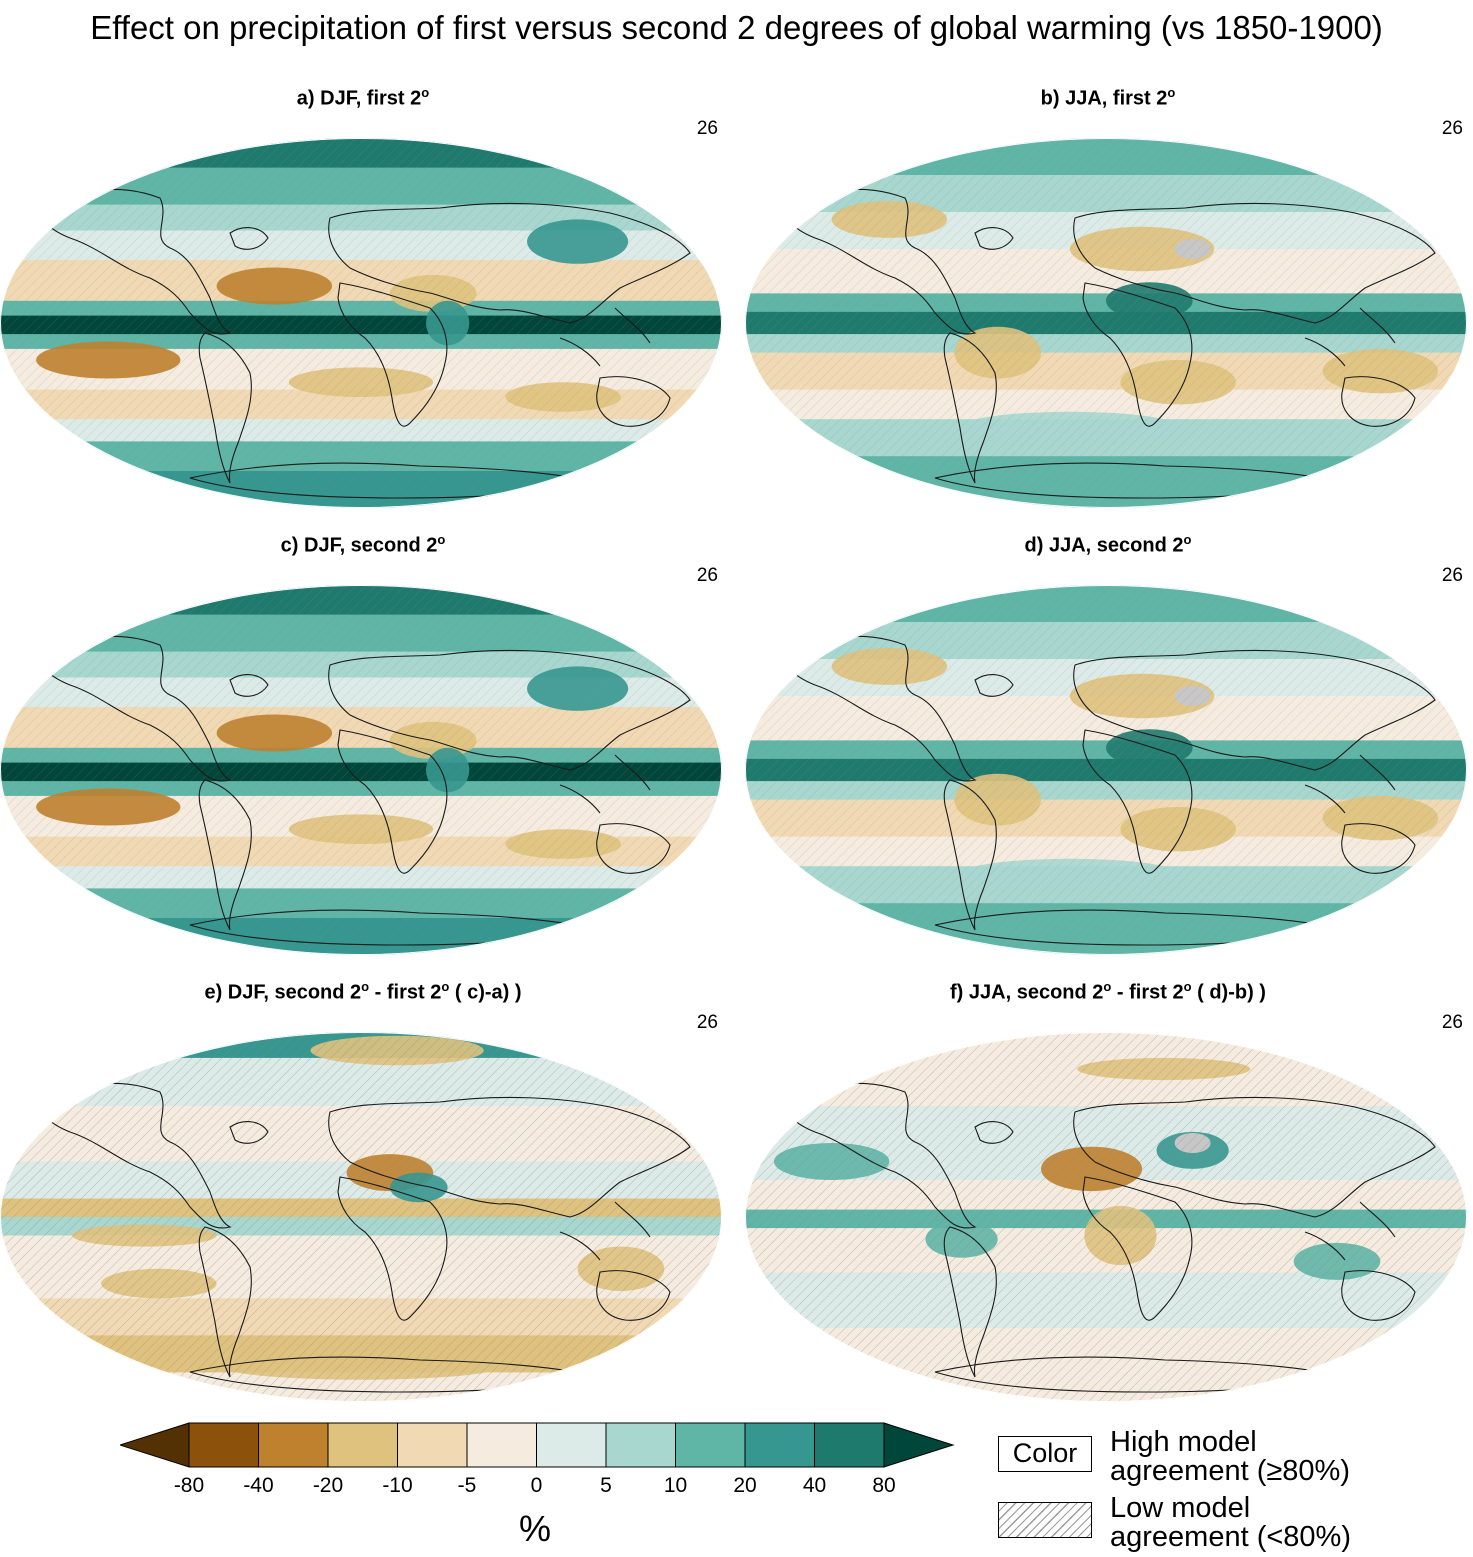 This screenshot has width=1473, height=1557. I want to click on colorbar-tick-label: 20, so click(745, 1485).